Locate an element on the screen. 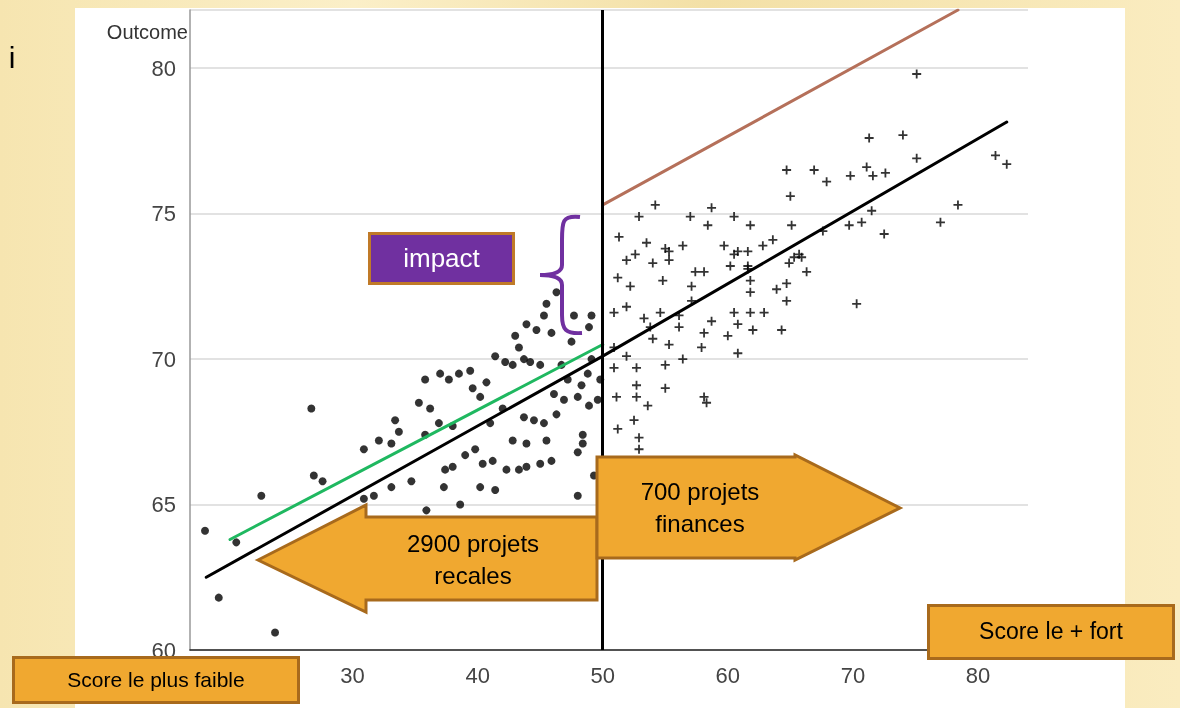  text-box: Score le + fort is located at coordinates (1051, 632).